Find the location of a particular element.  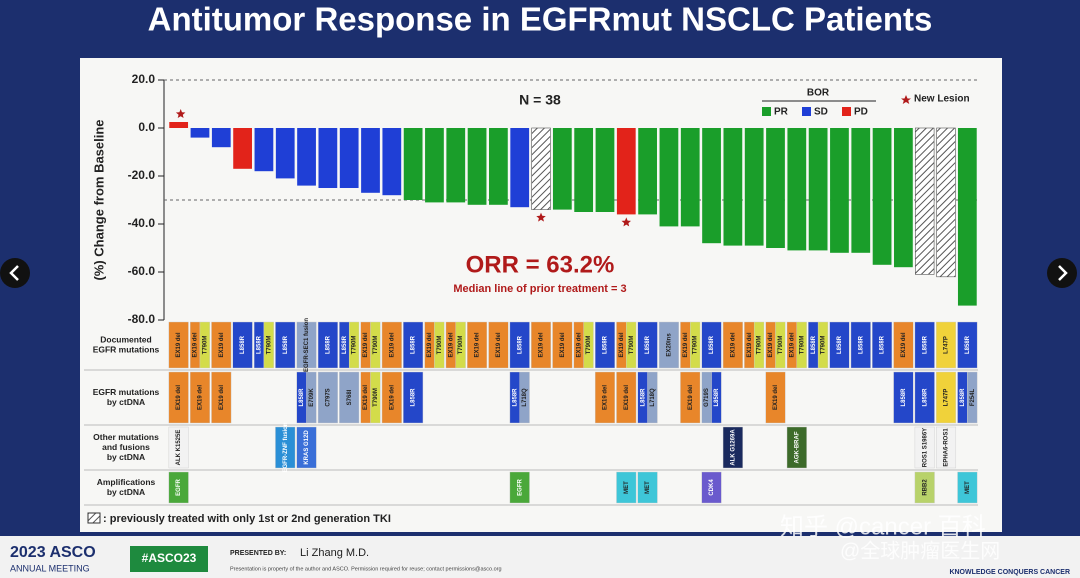

footnote-swatch is located at coordinates (94, 518).